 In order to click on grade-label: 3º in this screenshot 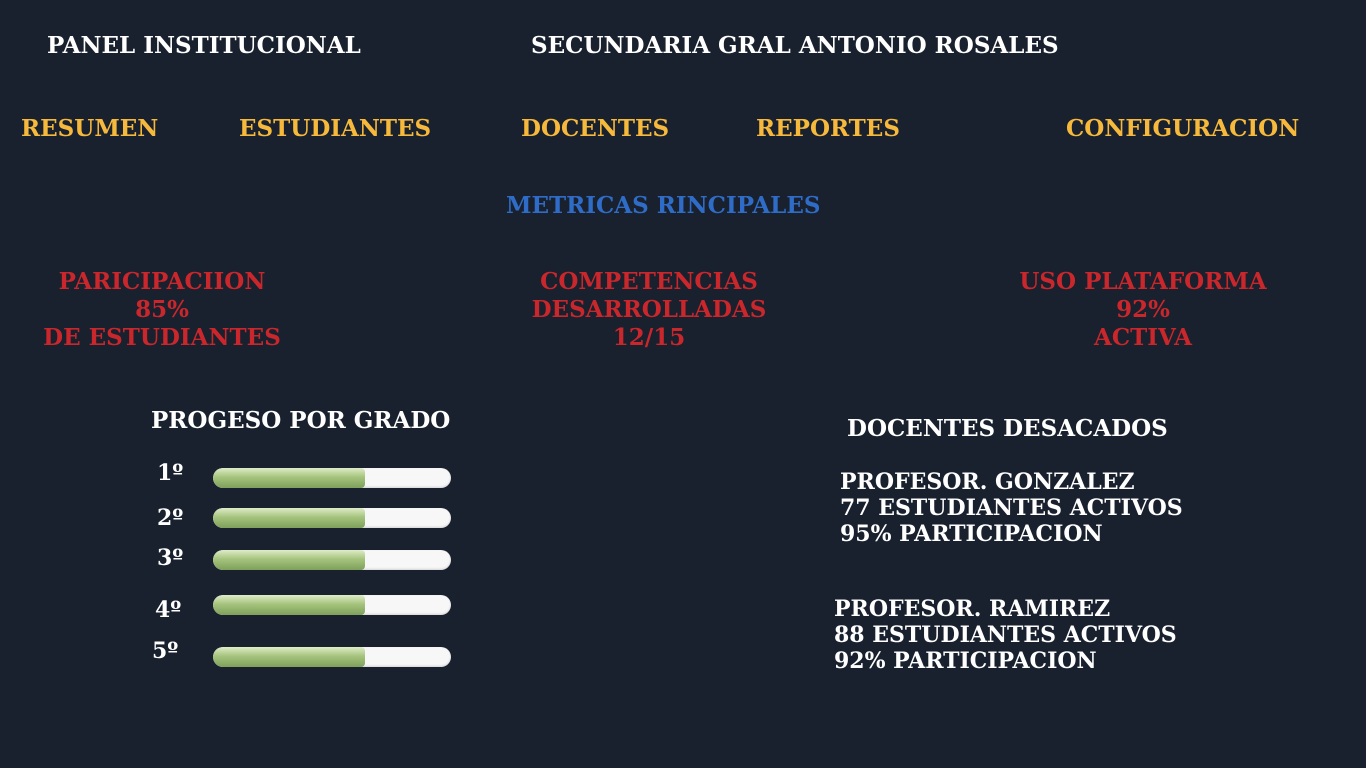, I will do `click(170, 558)`.